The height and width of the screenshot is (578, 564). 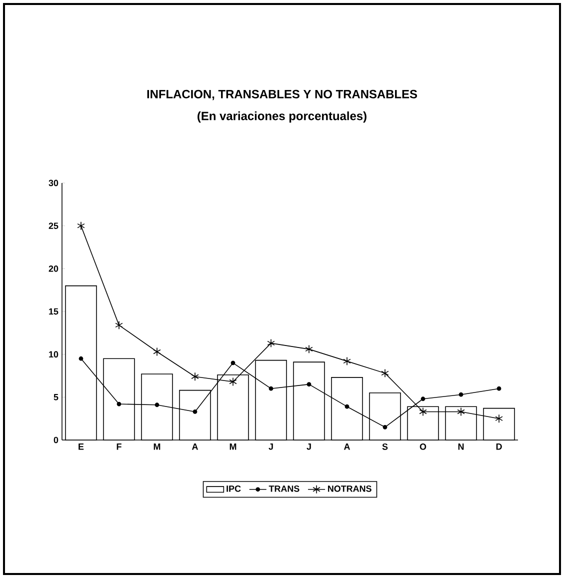 I want to click on chart-title: INFLACION, TRANSABLES Y NO TRANSABLES, so click(x=282, y=95).